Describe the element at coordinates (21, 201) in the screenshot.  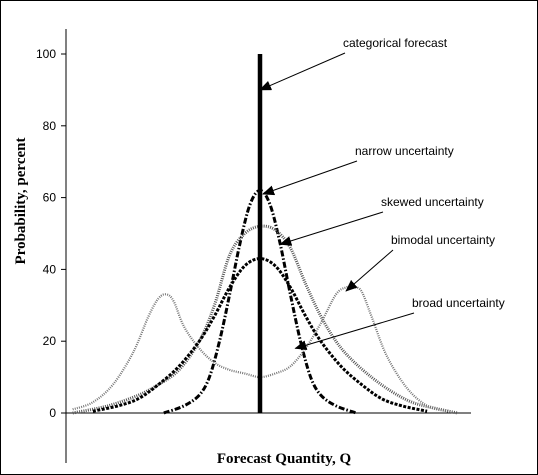
I see `y-axis-title: Probability, percent` at that location.